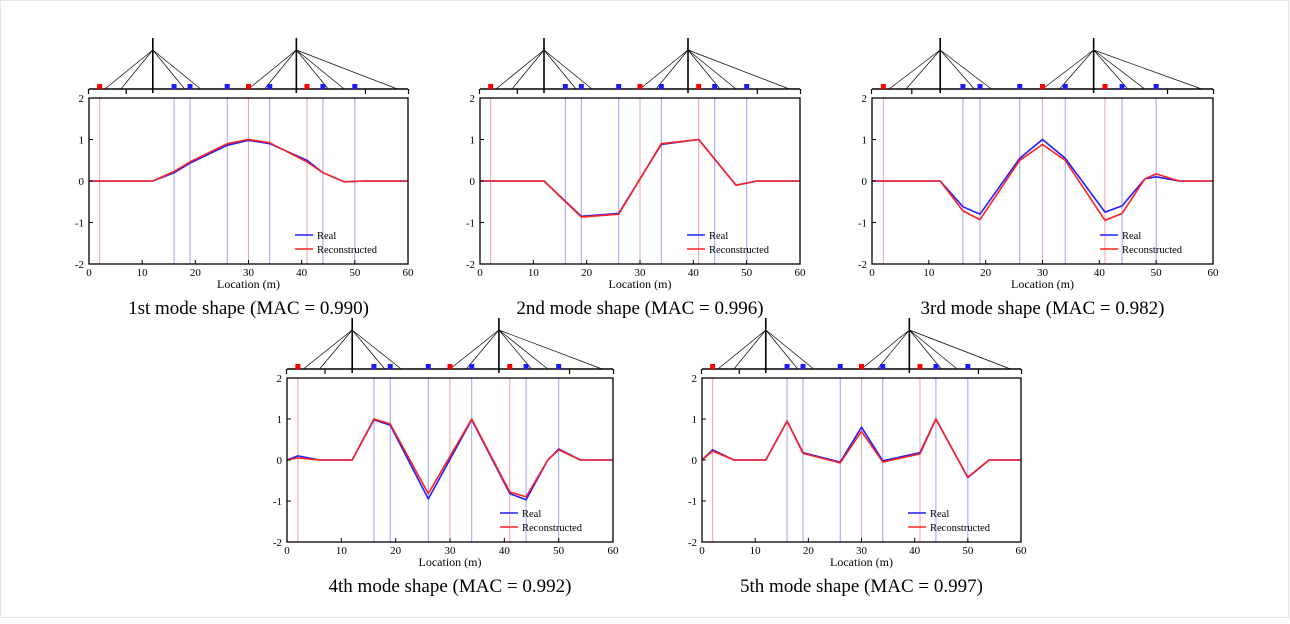 The height and width of the screenshot is (624, 1290). I want to click on mode-caption: 3rd mode shape (MAC = 0.982), so click(1043, 308).